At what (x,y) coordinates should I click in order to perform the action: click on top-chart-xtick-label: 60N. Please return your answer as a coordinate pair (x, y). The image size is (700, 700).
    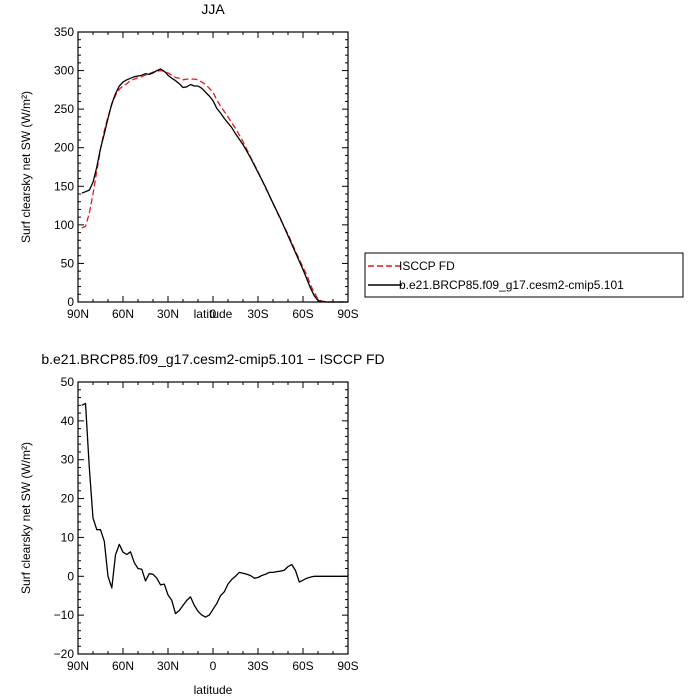
    Looking at the image, I should click on (123, 314).